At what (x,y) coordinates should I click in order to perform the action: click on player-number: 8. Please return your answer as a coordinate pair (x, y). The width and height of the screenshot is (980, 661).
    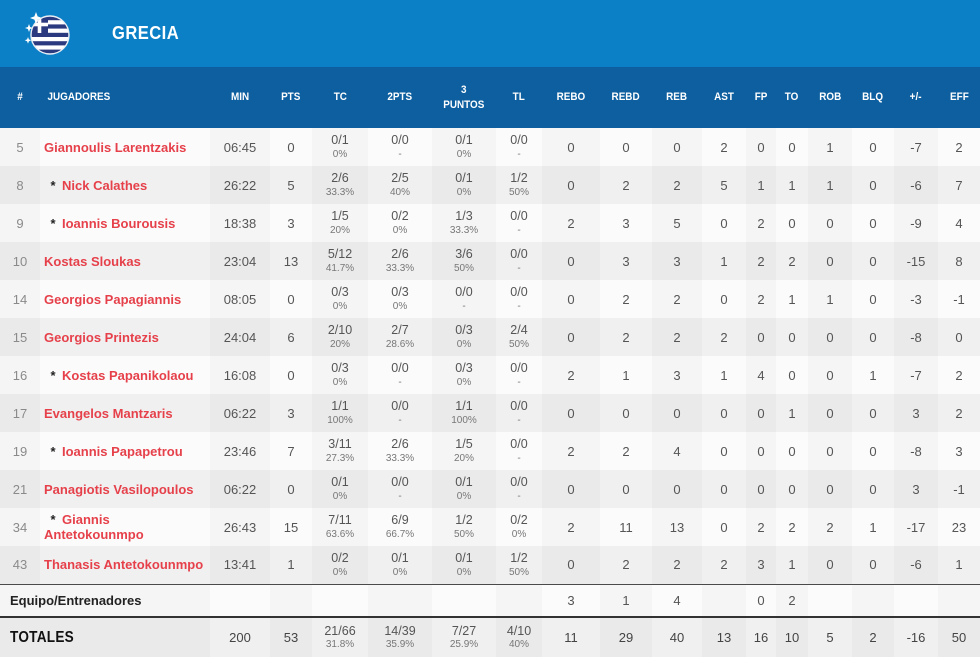
    Looking at the image, I should click on (20, 185).